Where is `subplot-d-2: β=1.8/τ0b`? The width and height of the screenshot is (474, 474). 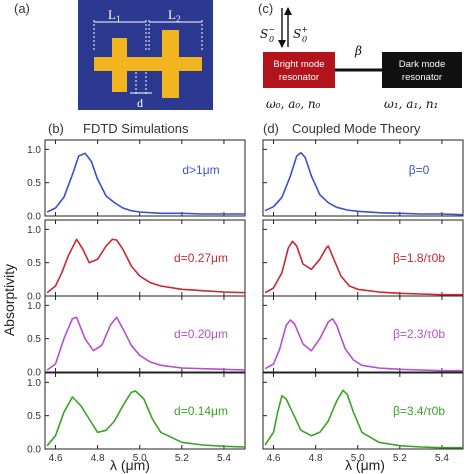
subplot-d-2: β=1.8/τ0b is located at coordinates (363, 258).